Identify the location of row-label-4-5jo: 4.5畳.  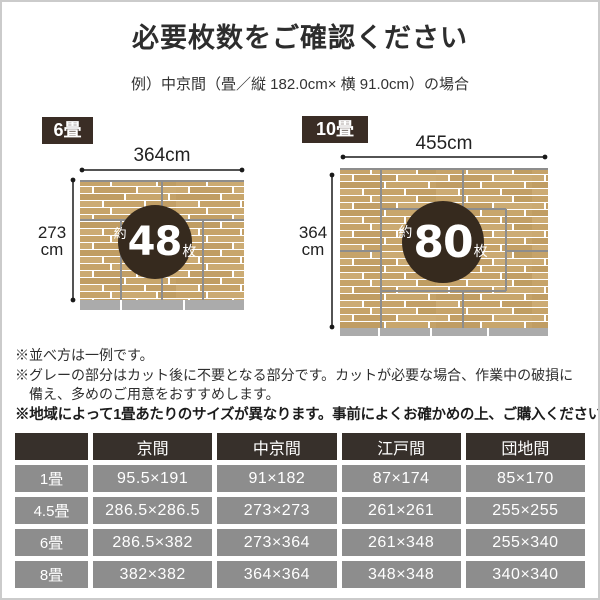
(51, 510).